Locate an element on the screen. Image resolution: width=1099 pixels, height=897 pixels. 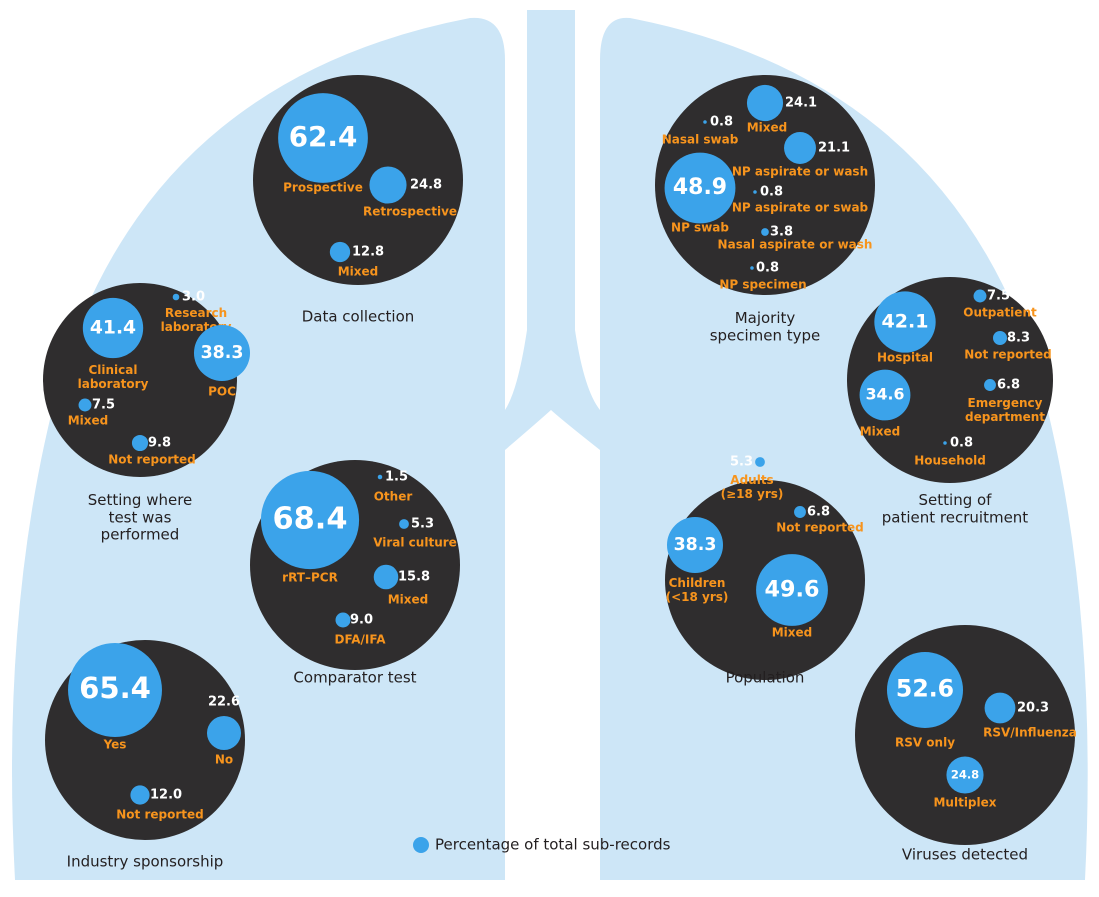
value-label: 1.5 is located at coordinates (396, 477).